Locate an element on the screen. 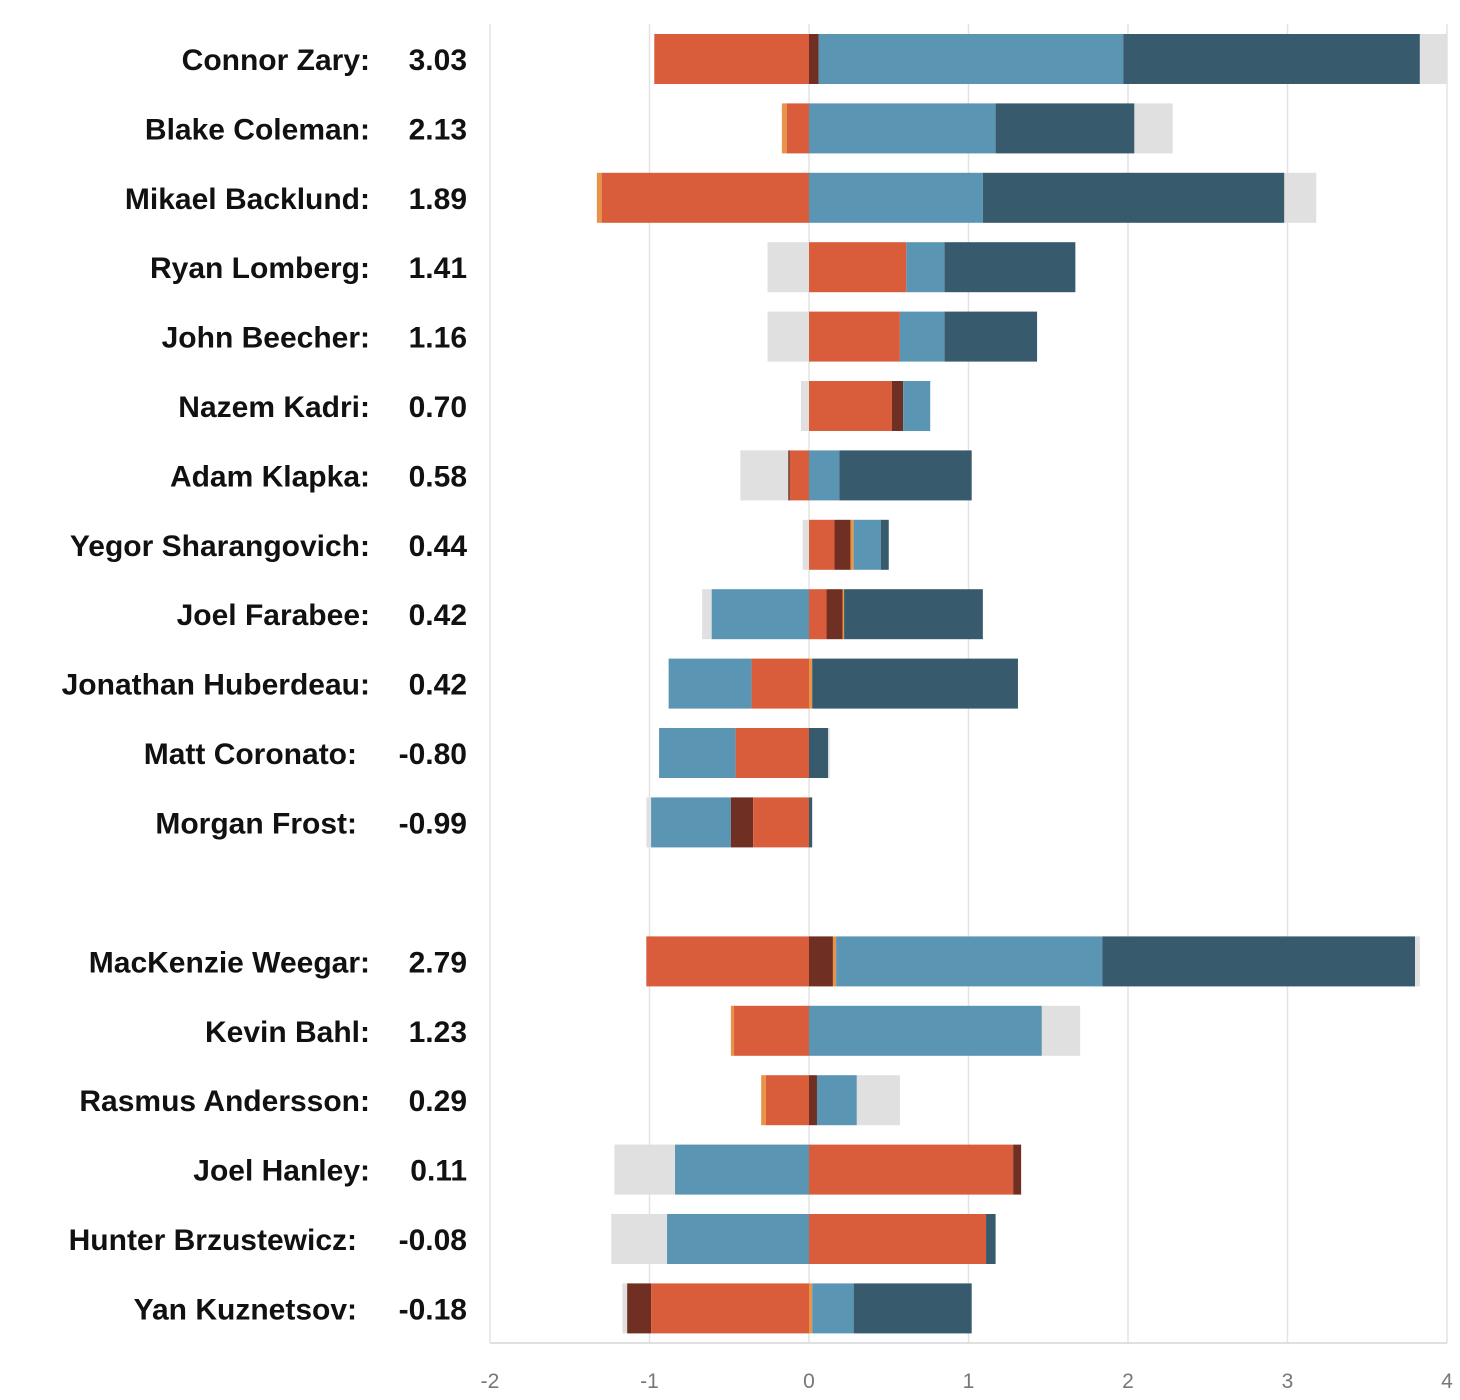 This screenshot has width=1460, height=1400. player-value-label: 1.16 is located at coordinates (438, 338).